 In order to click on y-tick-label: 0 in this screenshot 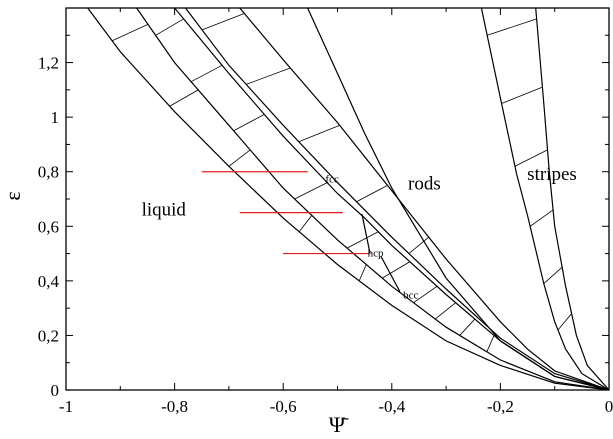, I will do `click(55, 390)`.